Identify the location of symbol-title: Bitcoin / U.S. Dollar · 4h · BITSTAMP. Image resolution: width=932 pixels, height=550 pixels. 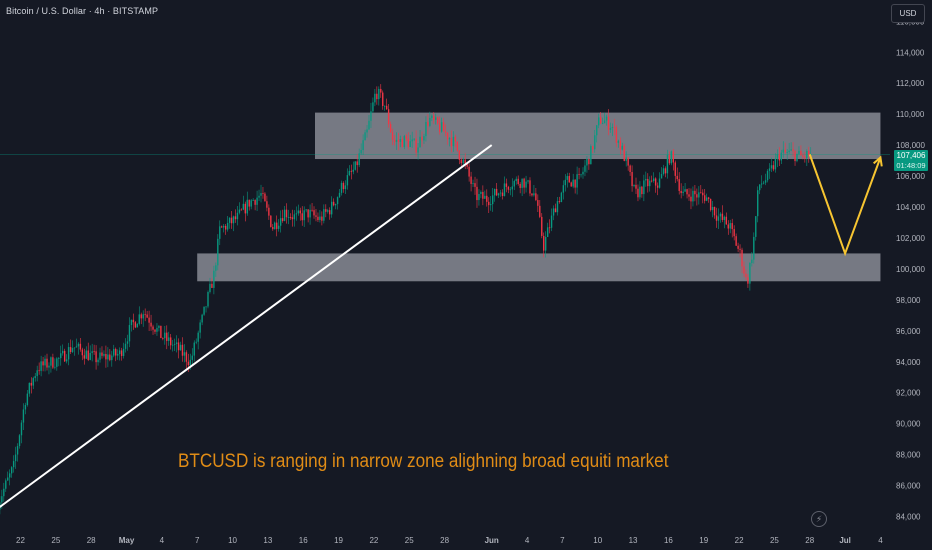
(82, 11).